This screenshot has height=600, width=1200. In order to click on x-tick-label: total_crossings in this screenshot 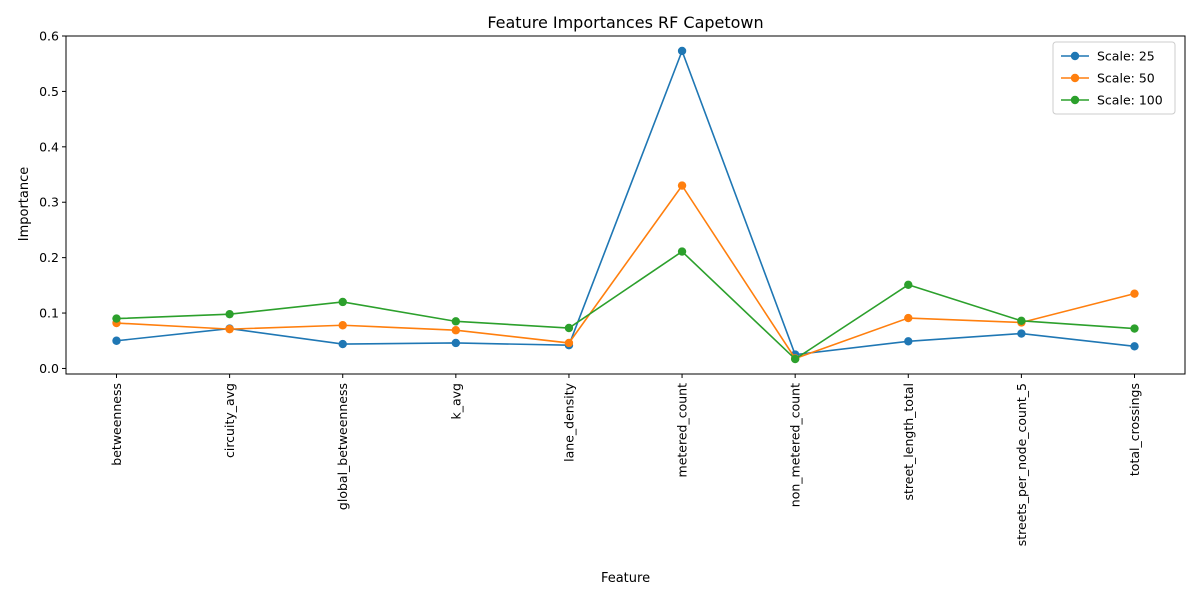, I will do `click(1134, 429)`.